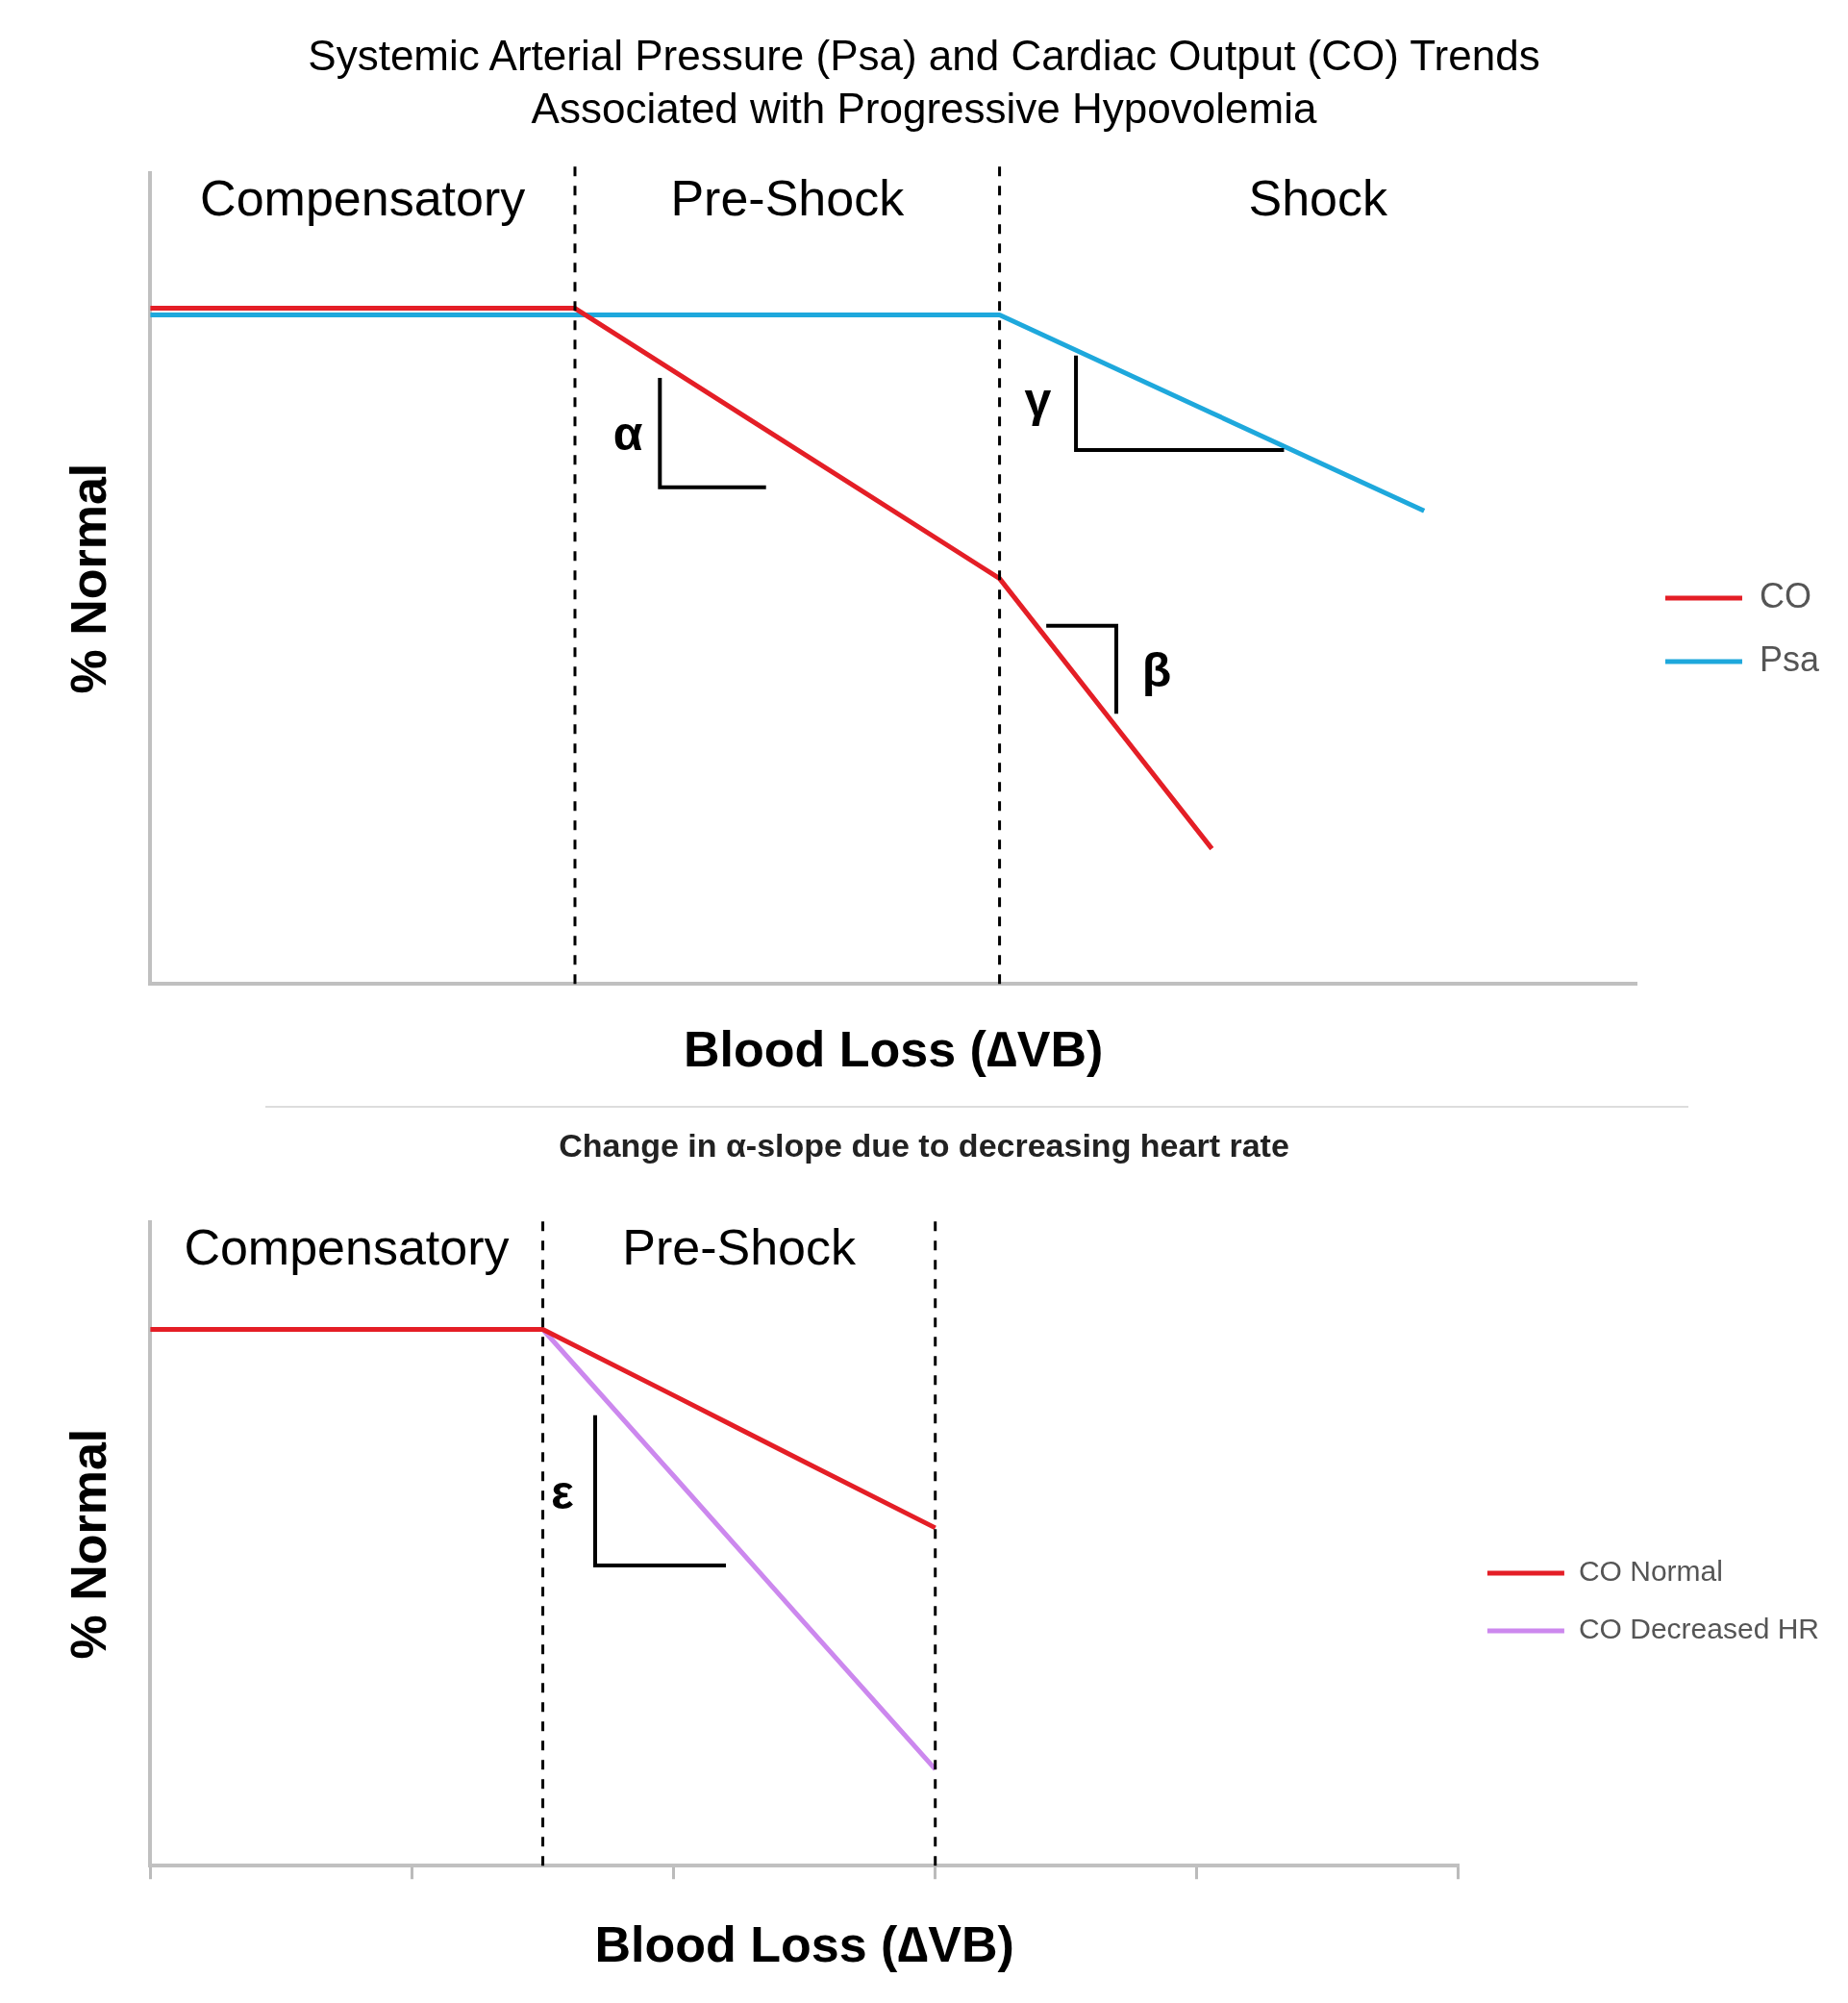 The width and height of the screenshot is (1848, 2003). I want to click on legend-label: CO, so click(1785, 595).